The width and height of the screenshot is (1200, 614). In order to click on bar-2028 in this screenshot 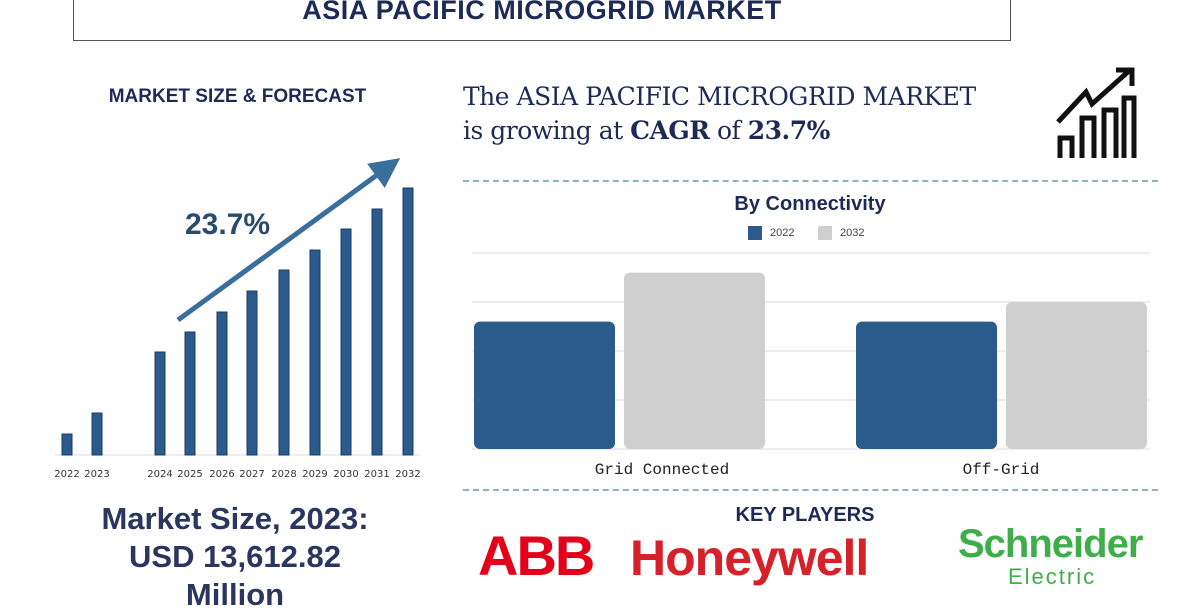, I will do `click(284, 362)`.